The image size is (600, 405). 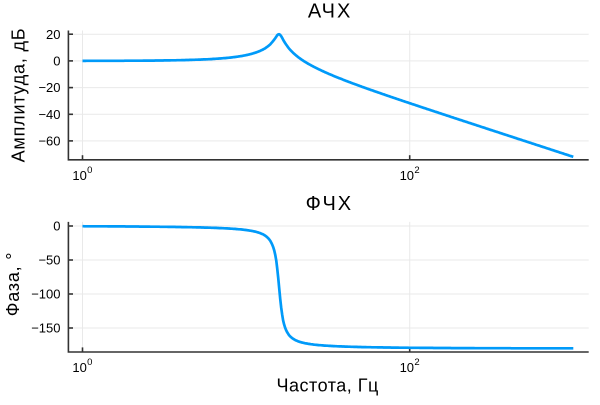 I want to click on svg-text: −40, so click(x=49, y=114).